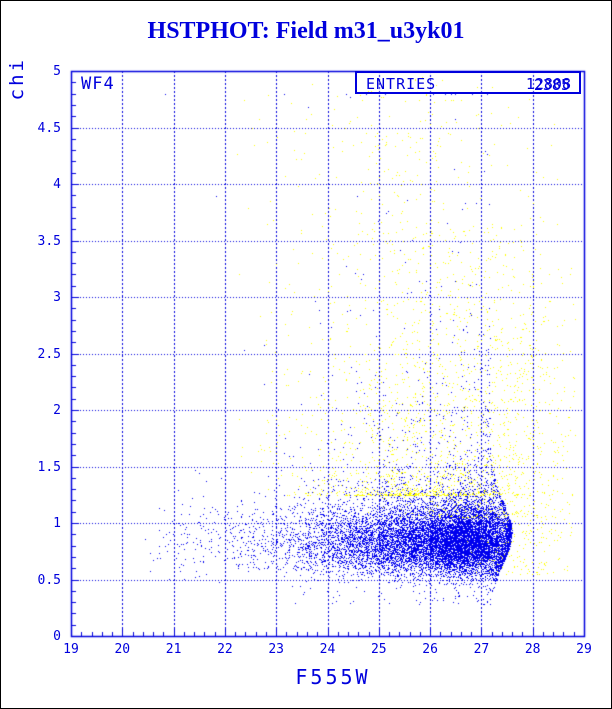 The height and width of the screenshot is (709, 612). I want to click on entries-value-secondary: 2385, so click(551, 85).